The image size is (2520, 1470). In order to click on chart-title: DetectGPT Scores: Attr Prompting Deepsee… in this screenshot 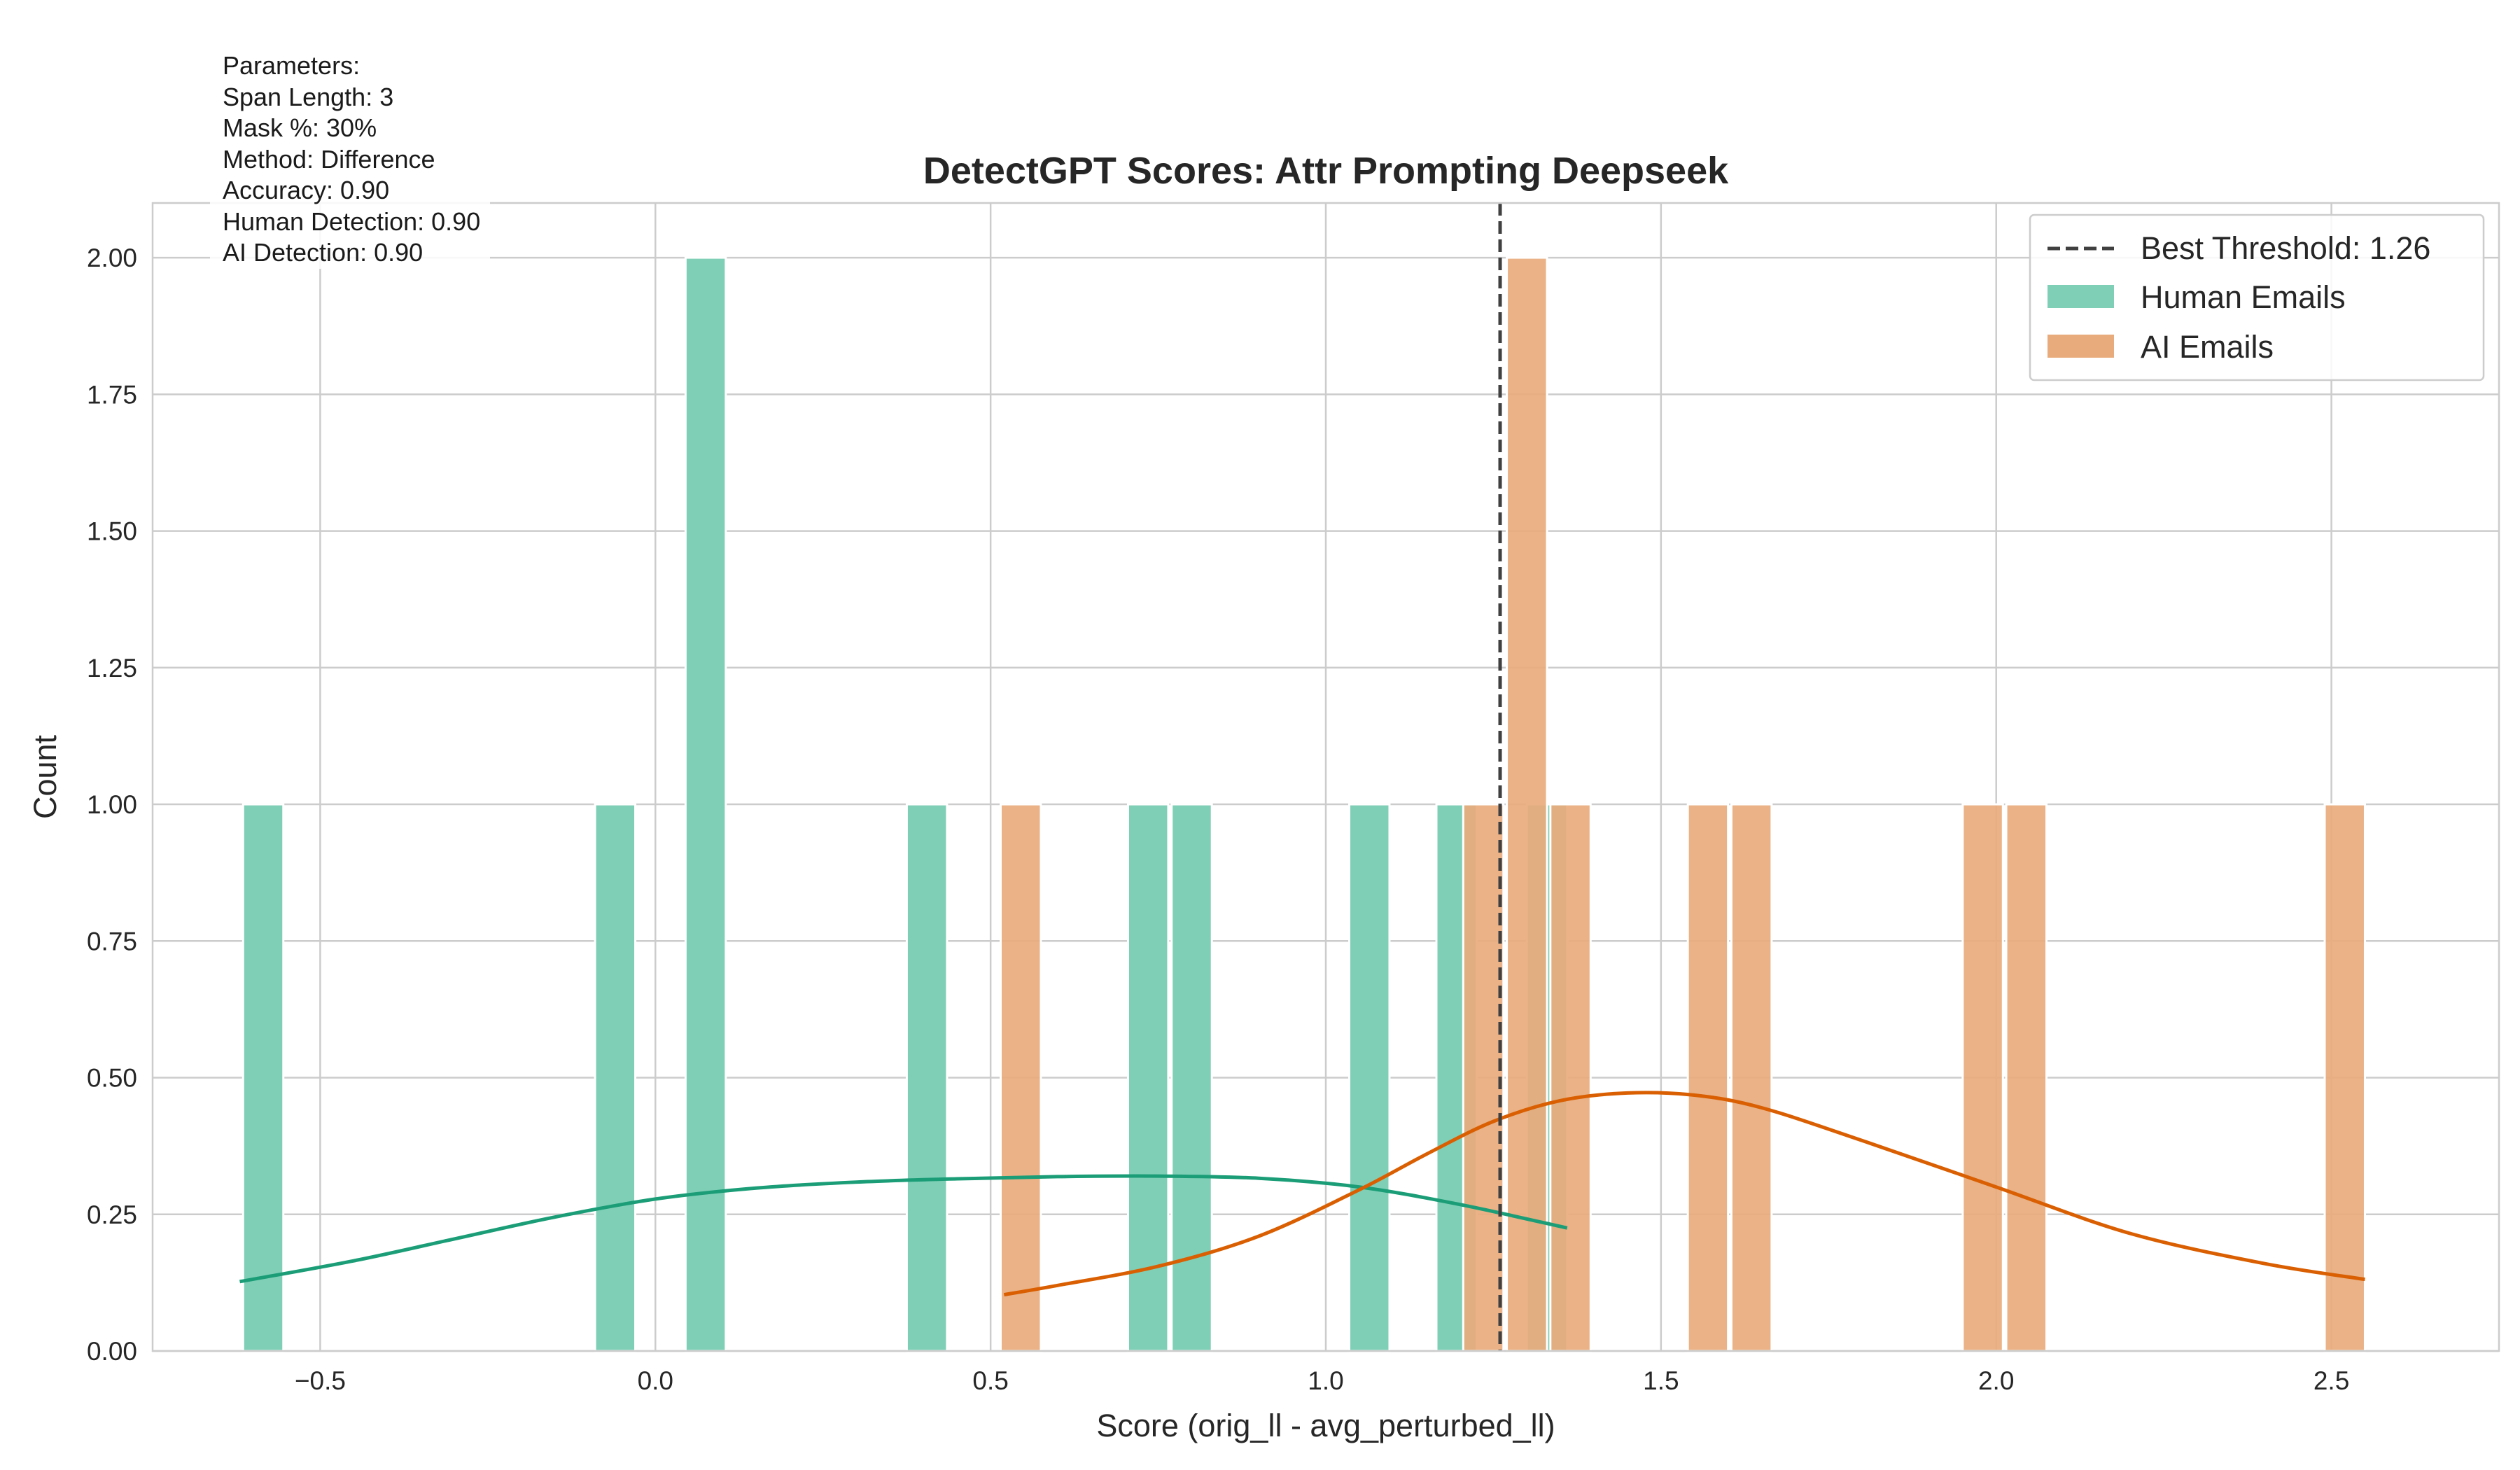, I will do `click(1326, 171)`.